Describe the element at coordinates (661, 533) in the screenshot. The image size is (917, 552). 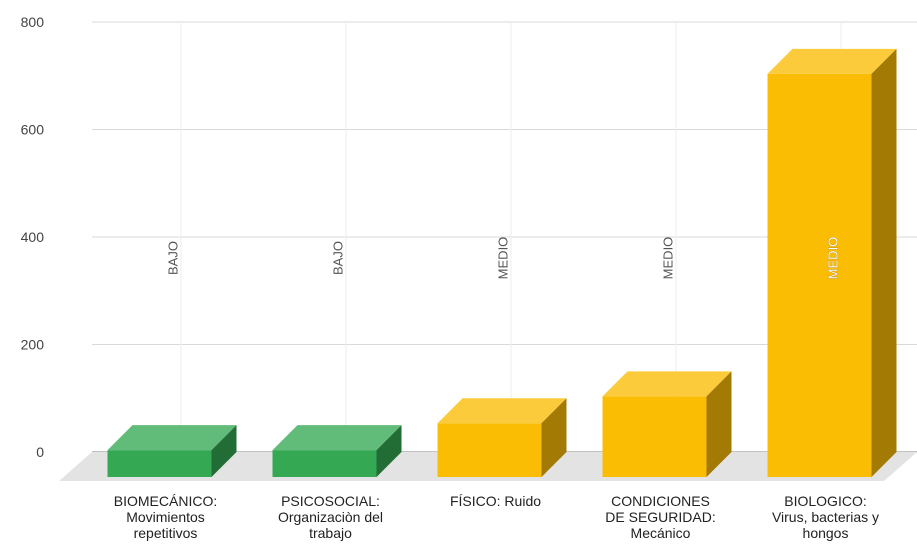
I see `x-tick-label-line: Mecánico` at that location.